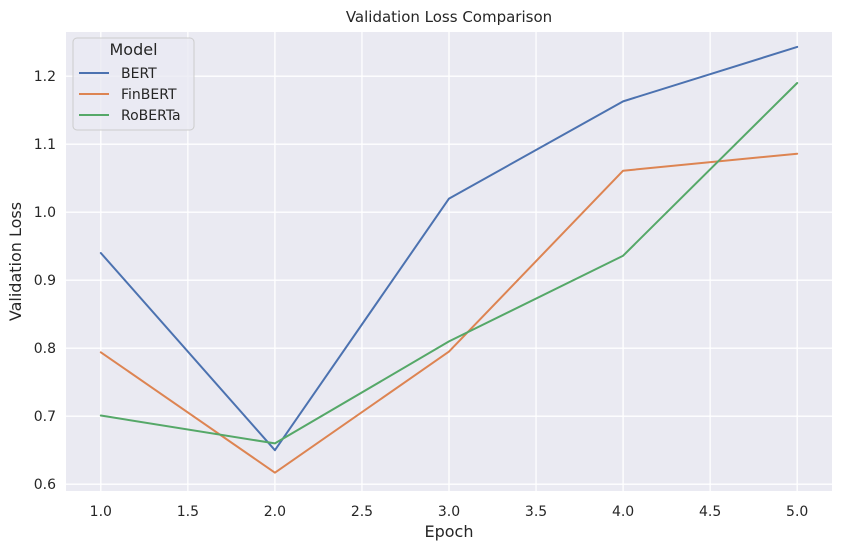 This screenshot has width=850, height=550. Describe the element at coordinates (275, 512) in the screenshot. I see `x-tick-label: 2.0` at that location.